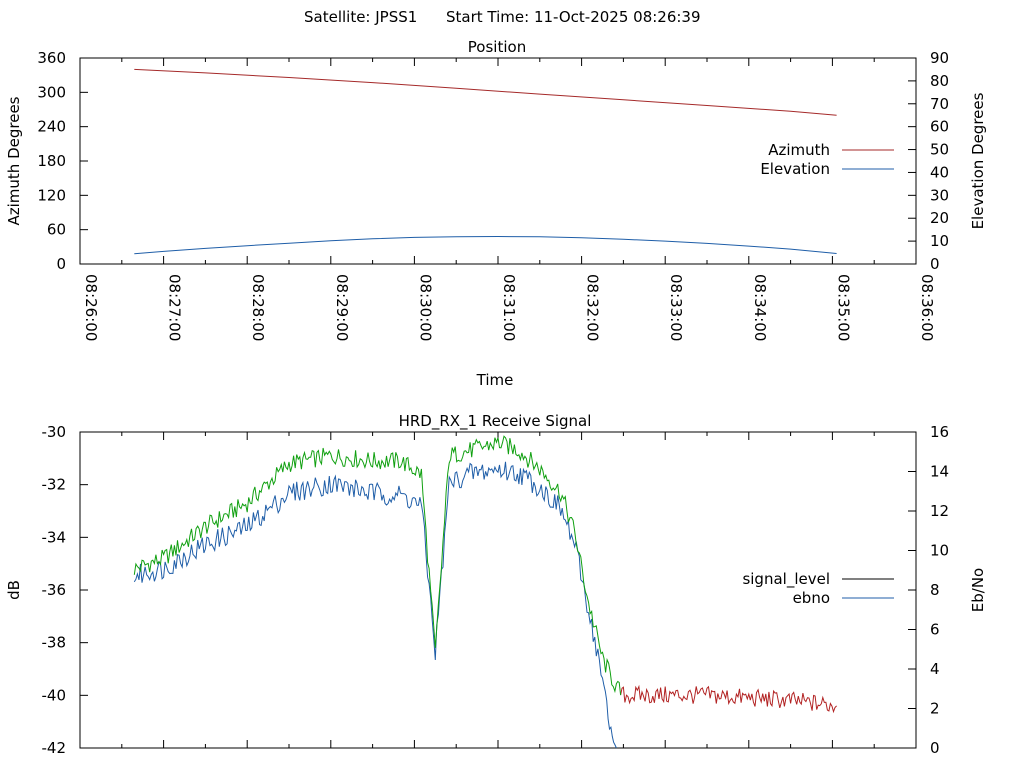 The height and width of the screenshot is (768, 1024). I want to click on y-tick-label: 60, so click(56, 230).